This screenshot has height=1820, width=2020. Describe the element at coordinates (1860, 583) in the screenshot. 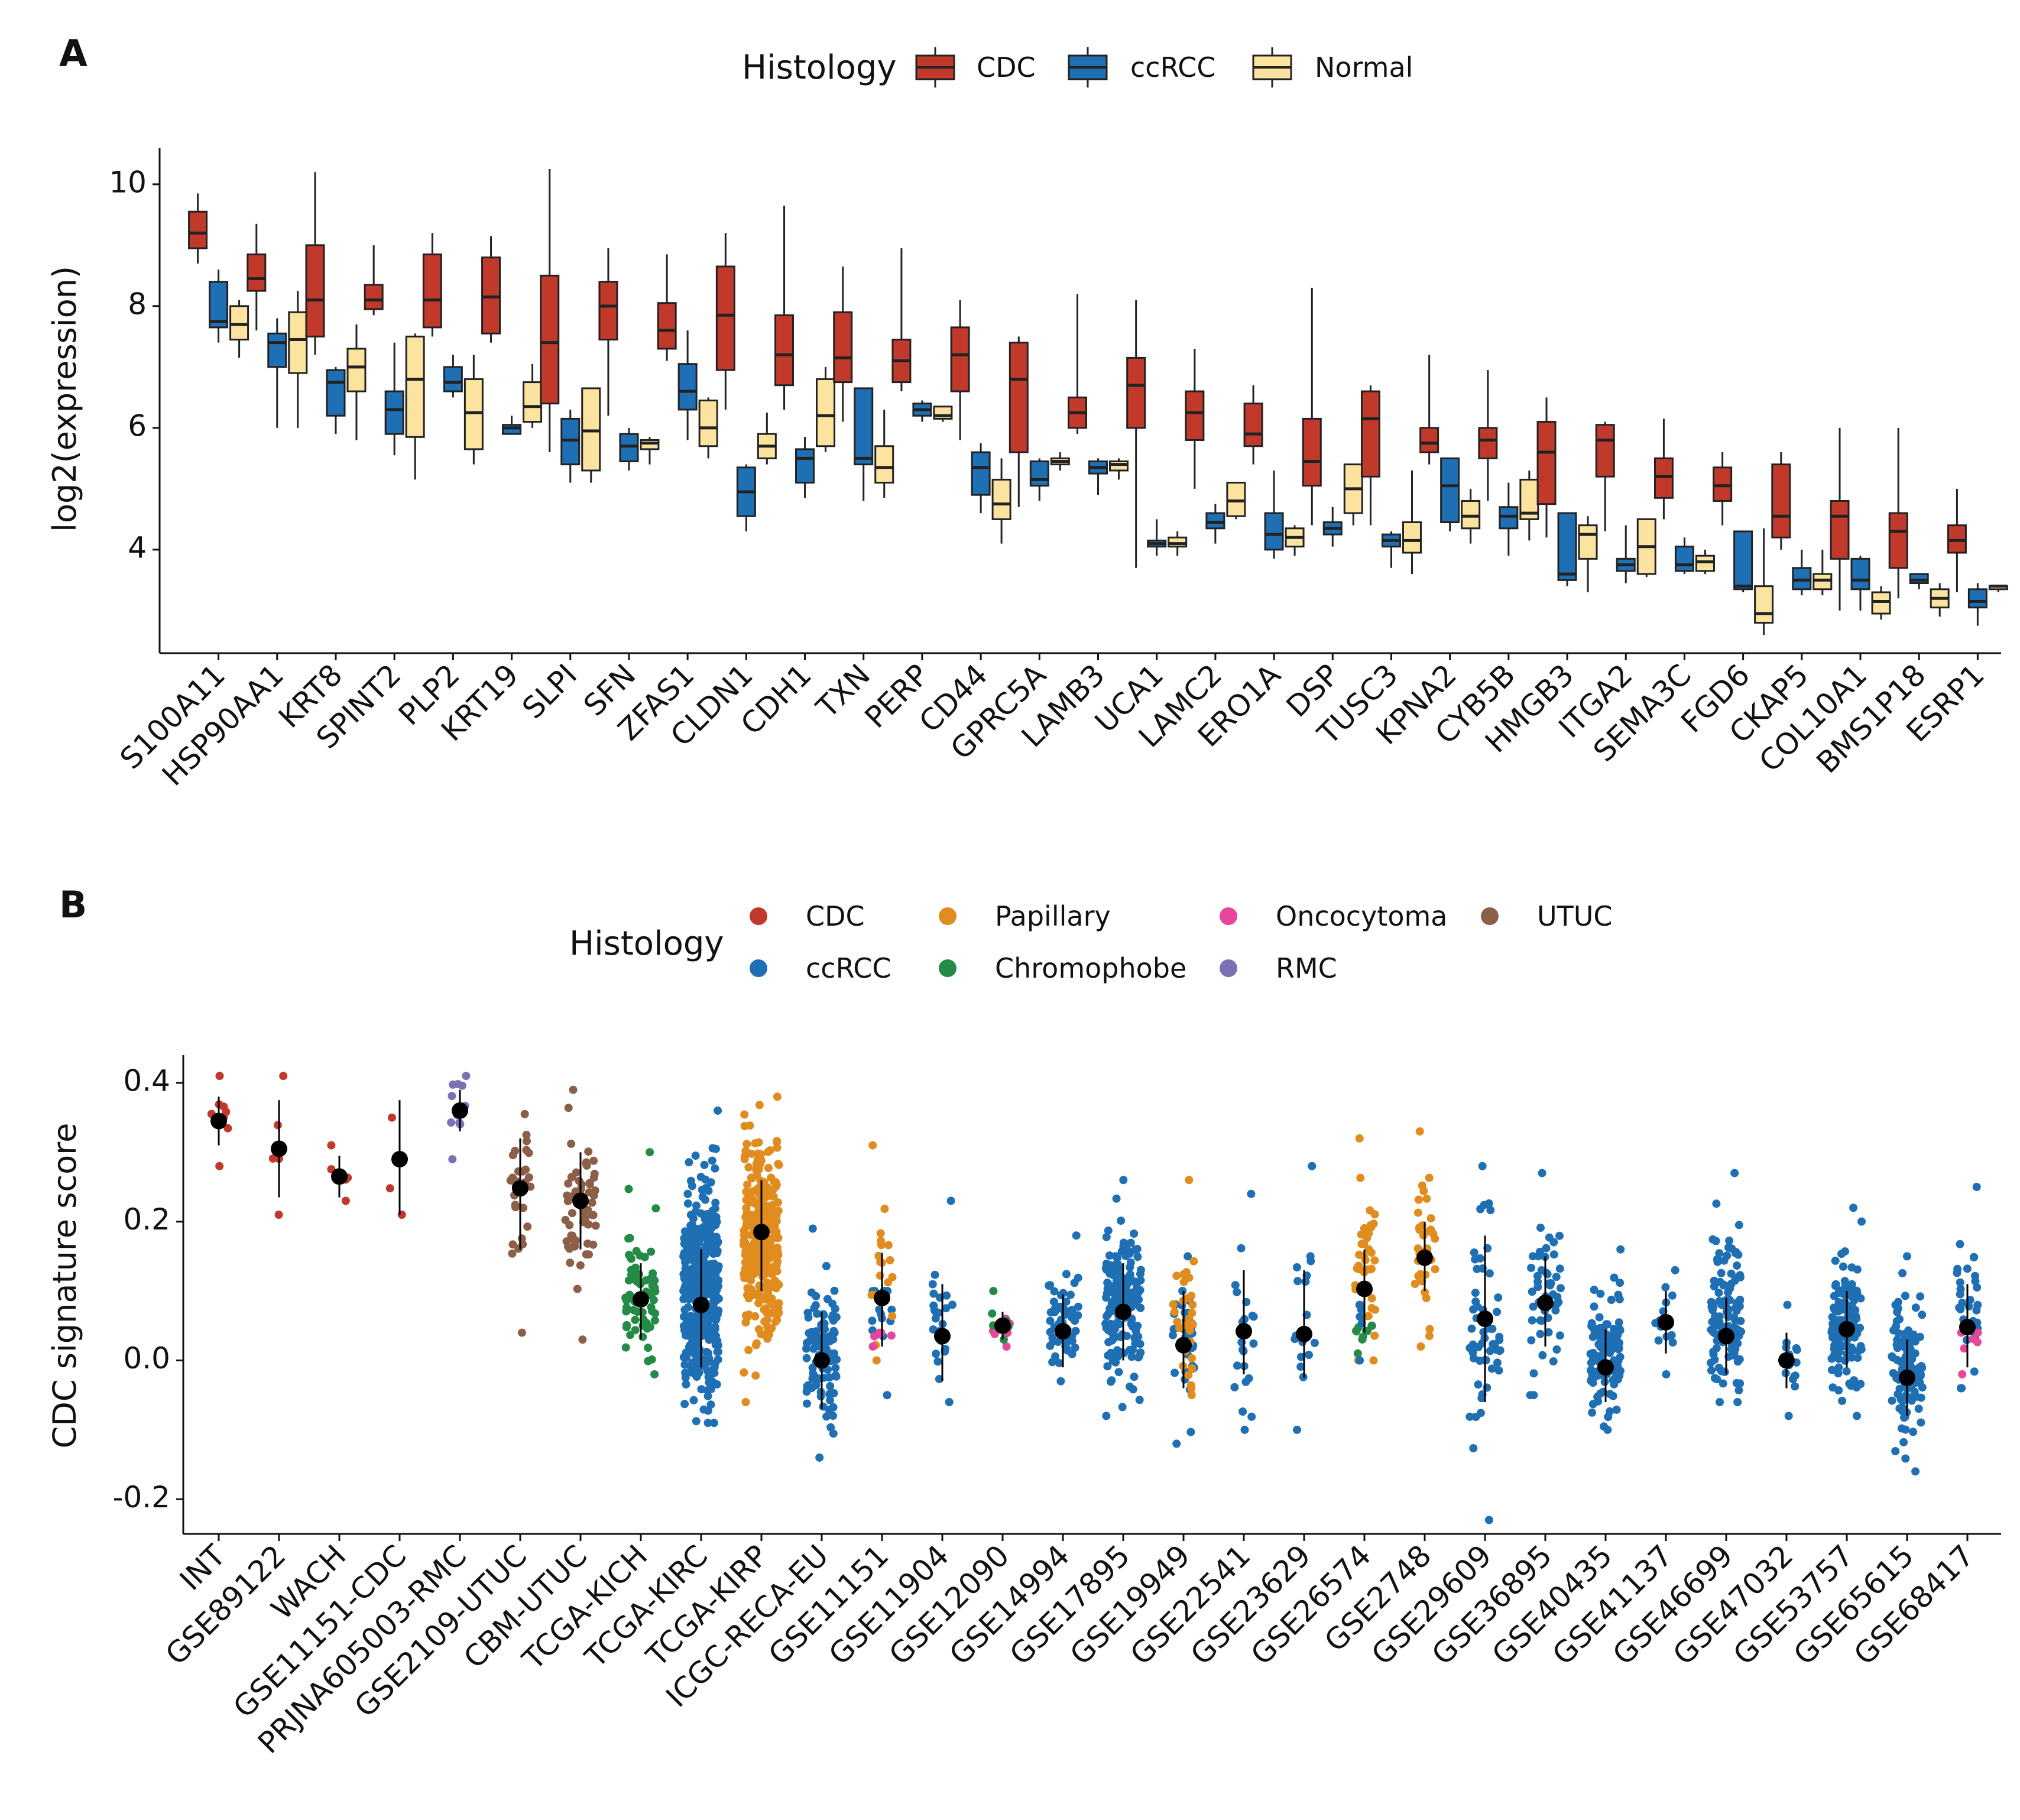

I see `box-ccrcc-col10a1` at that location.